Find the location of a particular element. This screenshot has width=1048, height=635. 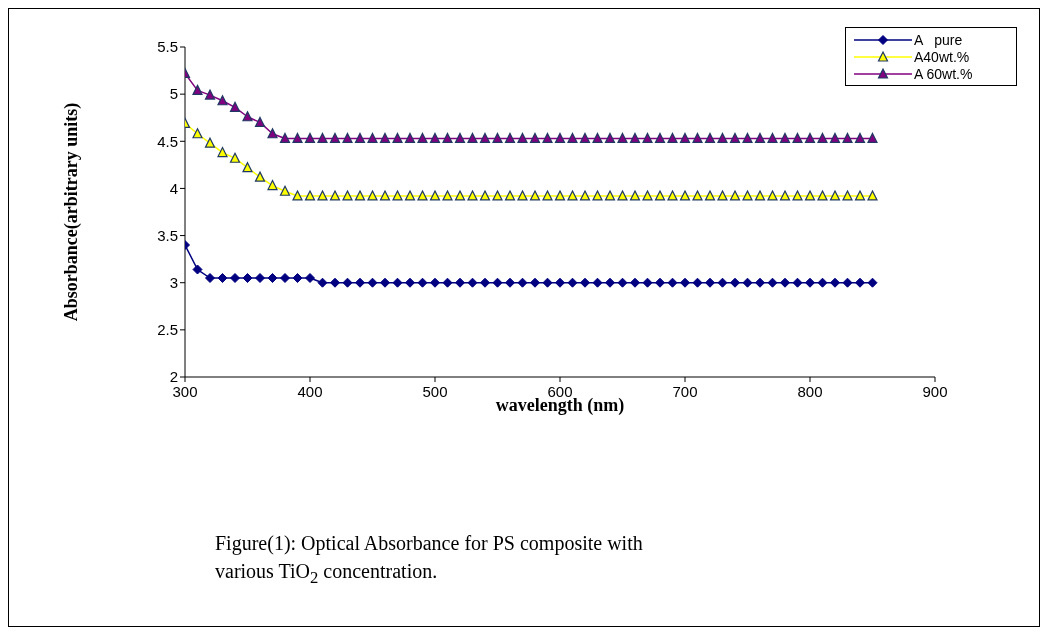

y-tick-label: 2.5 is located at coordinates (167, 330).